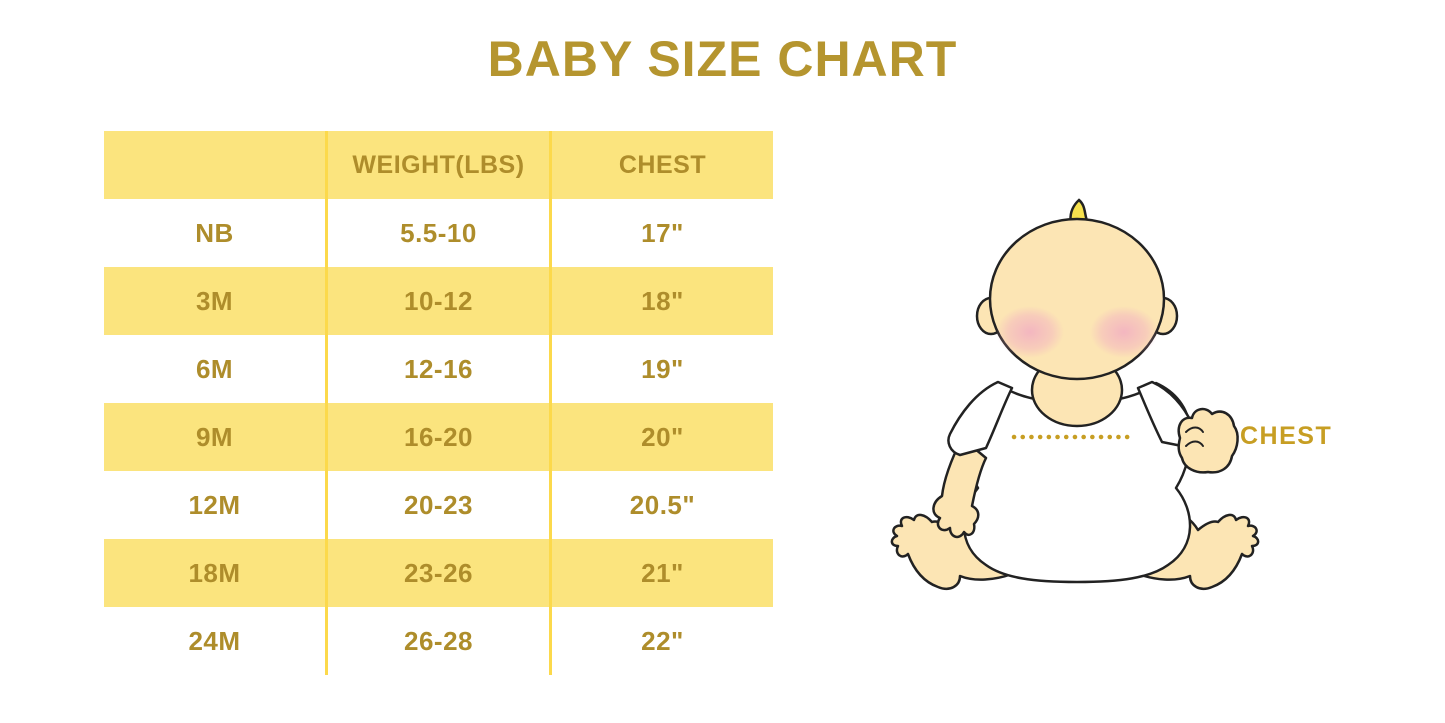 The width and height of the screenshot is (1445, 723). I want to click on table-row-6m: 6M 12-16 19", so click(438, 369).